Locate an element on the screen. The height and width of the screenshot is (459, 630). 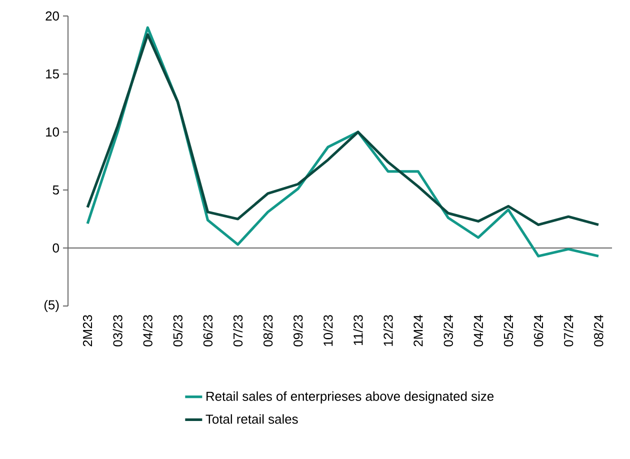
y-tick-label: 20 is located at coordinates (52, 16).